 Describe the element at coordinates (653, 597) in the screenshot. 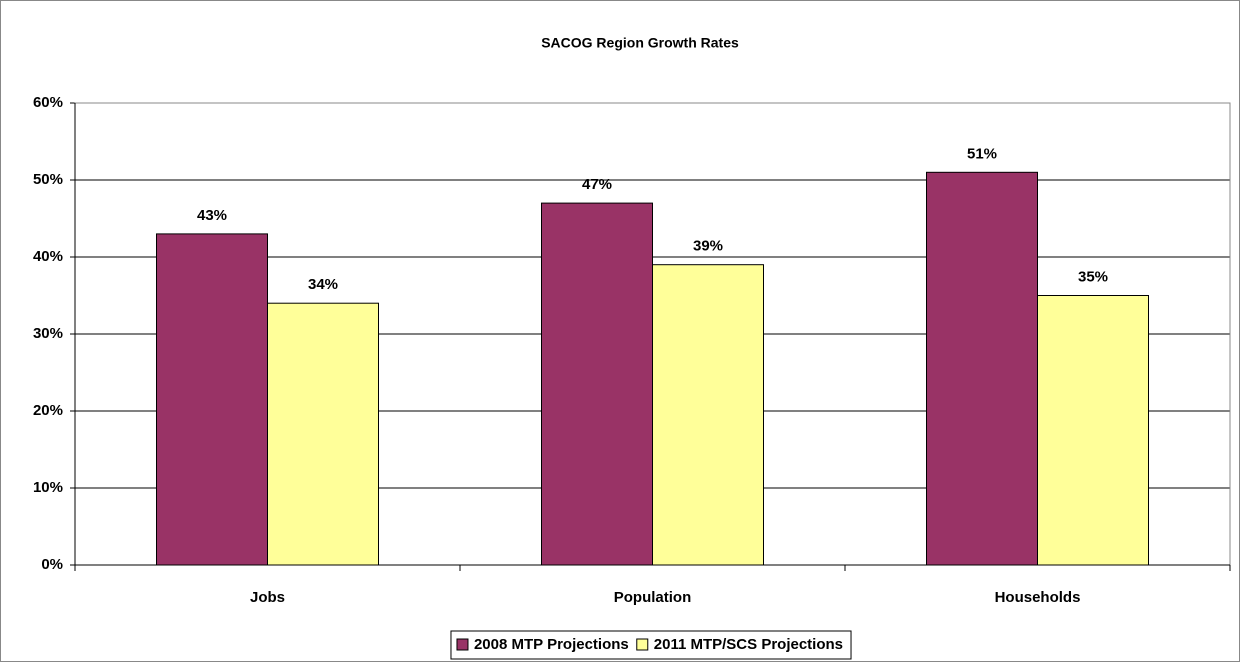

I see `x-tick-label: Population` at that location.